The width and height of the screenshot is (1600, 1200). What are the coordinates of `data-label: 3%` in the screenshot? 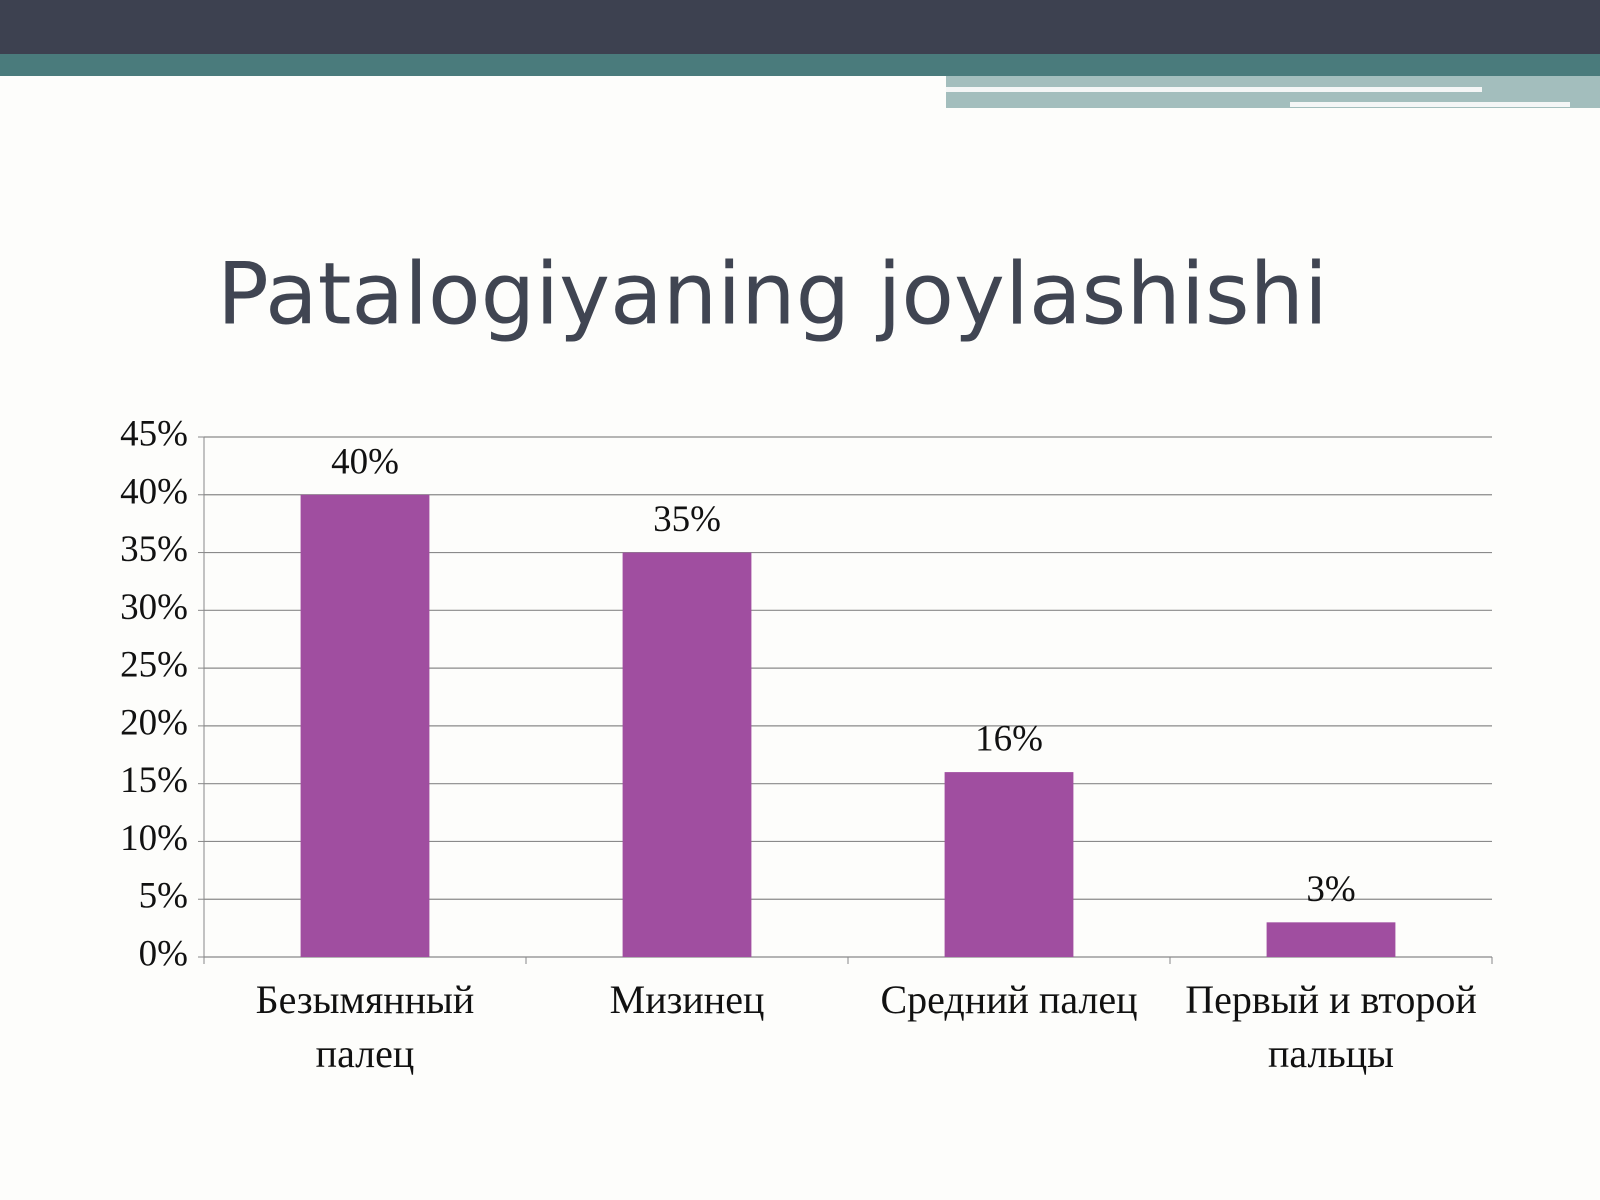 It's located at (1330, 889).